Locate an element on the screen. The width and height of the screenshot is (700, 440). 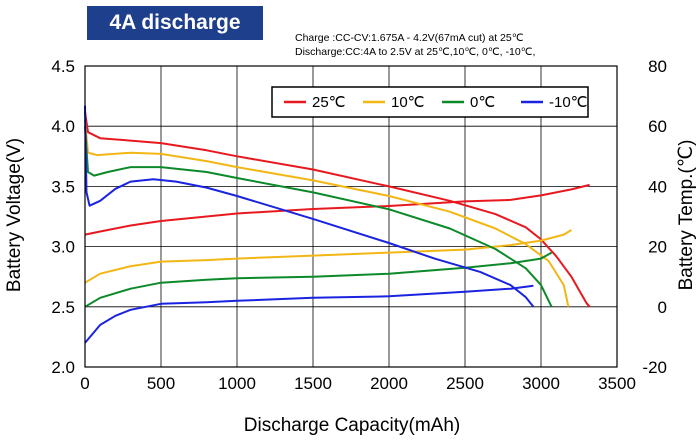
y2-tick-label: 80 is located at coordinates (657, 66).